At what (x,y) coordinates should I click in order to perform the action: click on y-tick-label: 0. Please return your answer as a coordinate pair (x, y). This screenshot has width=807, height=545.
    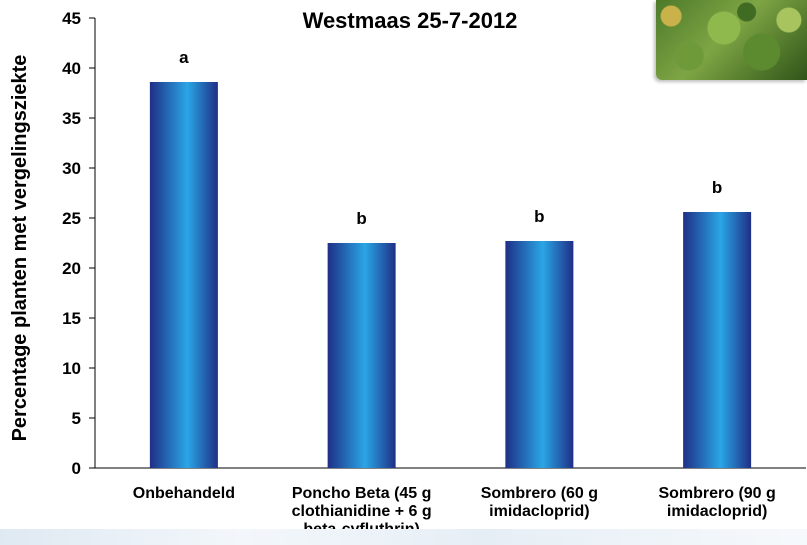
    Looking at the image, I should click on (76, 468).